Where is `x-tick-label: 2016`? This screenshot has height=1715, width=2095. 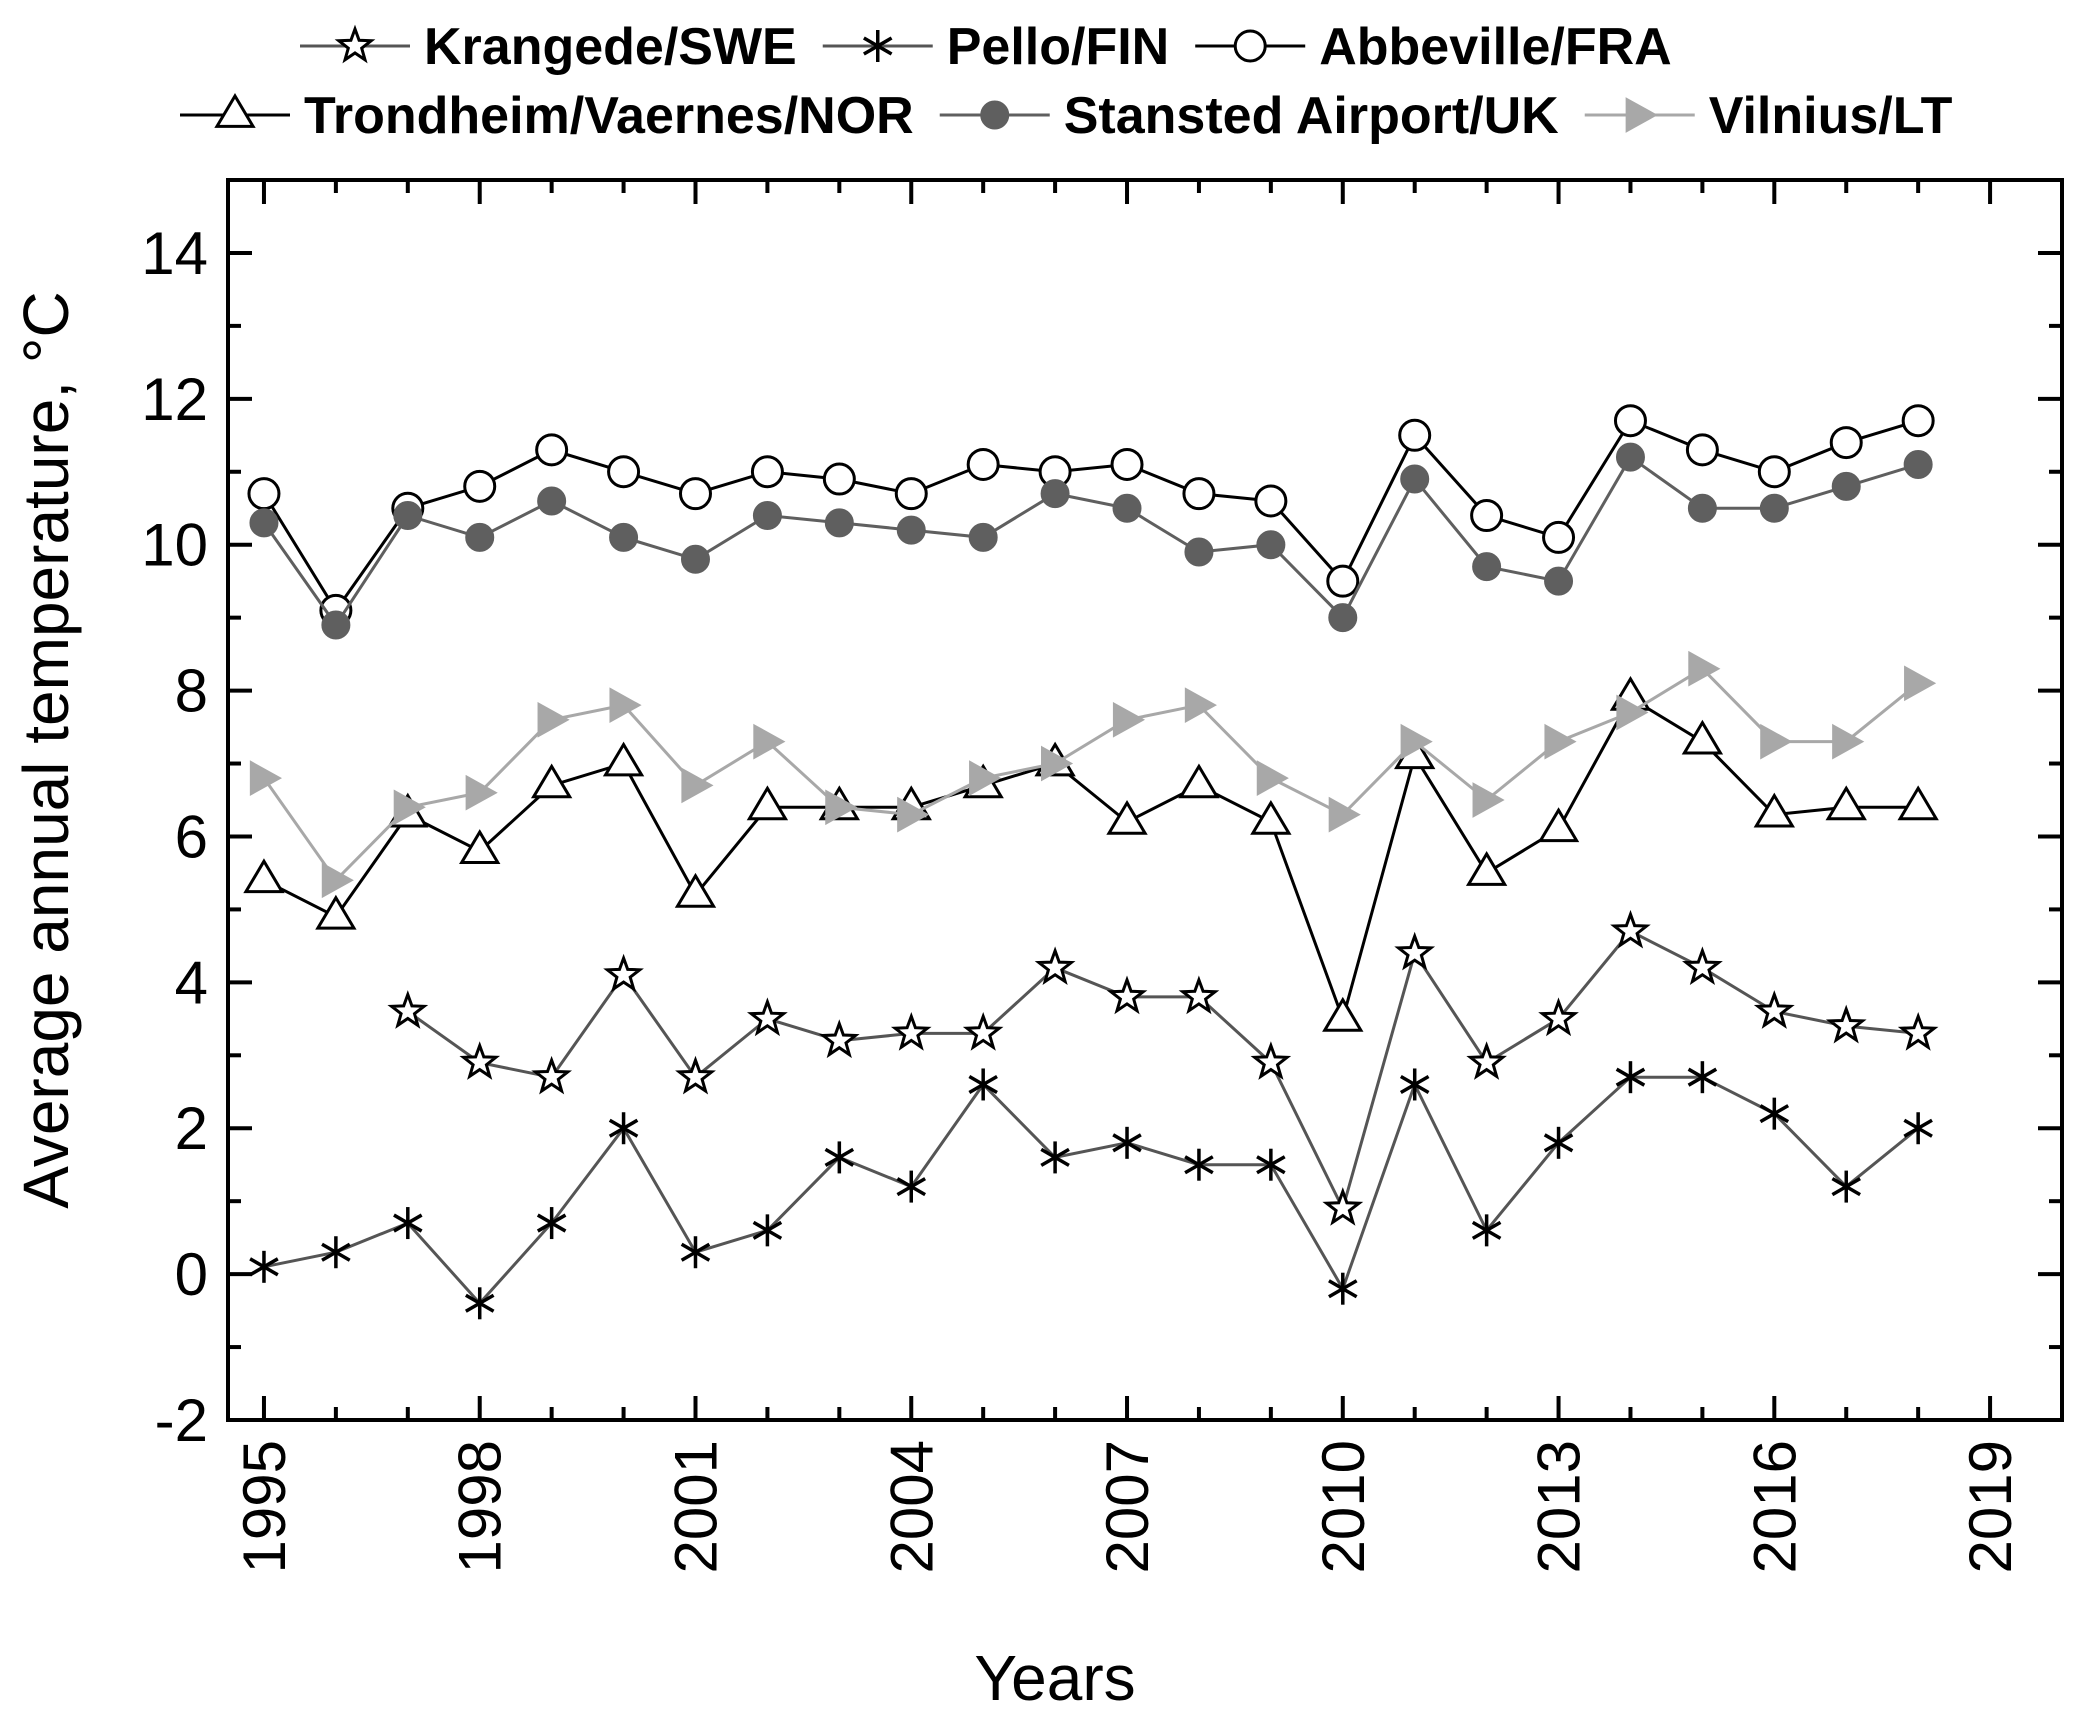
x-tick-label: 2016 is located at coordinates (1774, 1506).